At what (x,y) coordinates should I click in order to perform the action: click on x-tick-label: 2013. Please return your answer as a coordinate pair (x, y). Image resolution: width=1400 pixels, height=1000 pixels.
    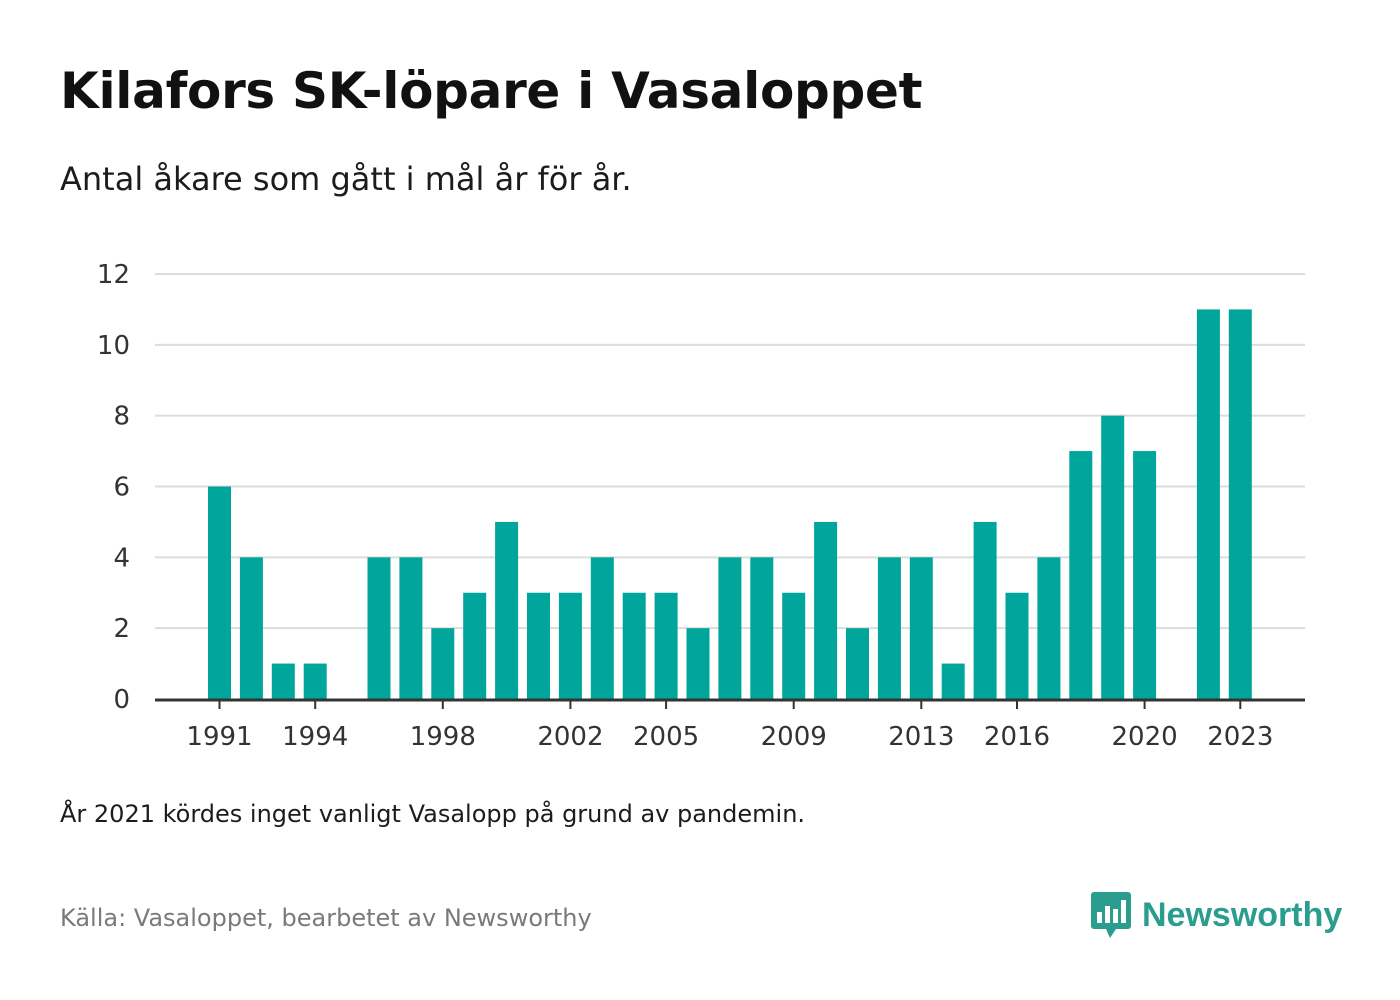
    Looking at the image, I should click on (921, 737).